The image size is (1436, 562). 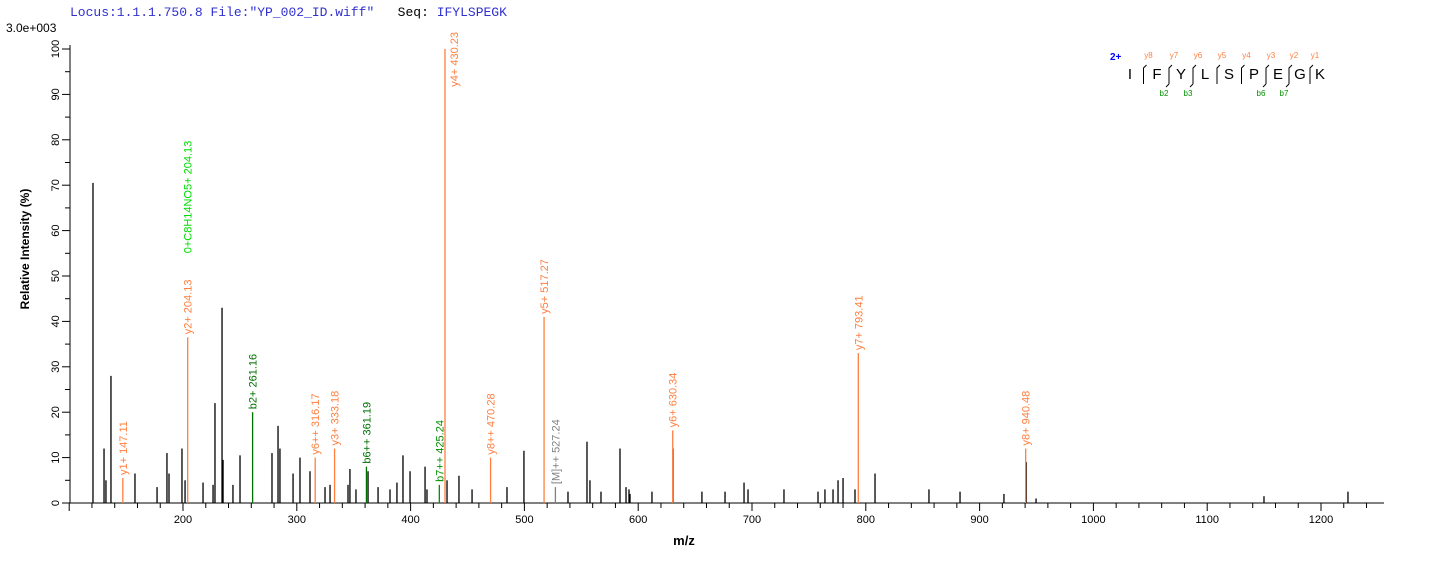 What do you see at coordinates (1205, 74) in the screenshot?
I see `residue: L` at bounding box center [1205, 74].